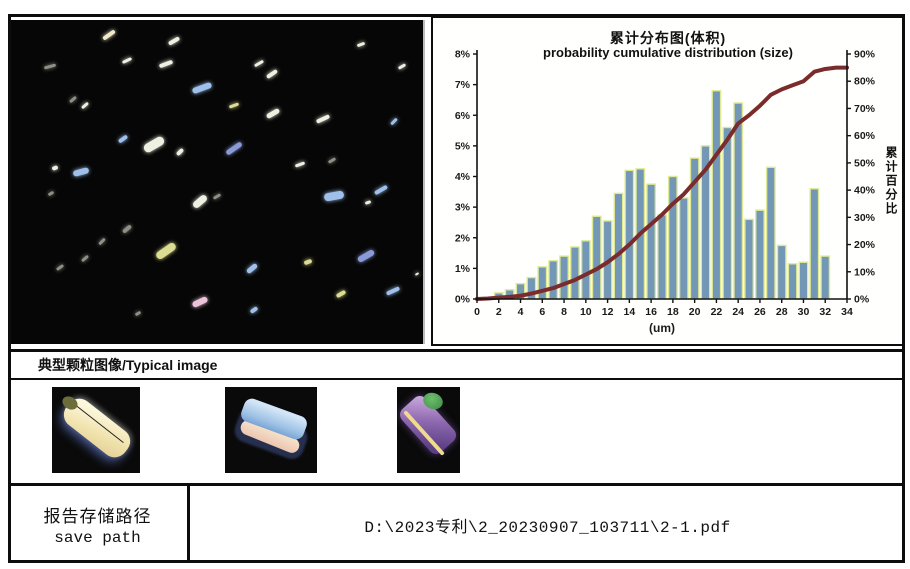 The width and height of the screenshot is (910, 569). I want to click on svg-text: 40%, so click(865, 191).